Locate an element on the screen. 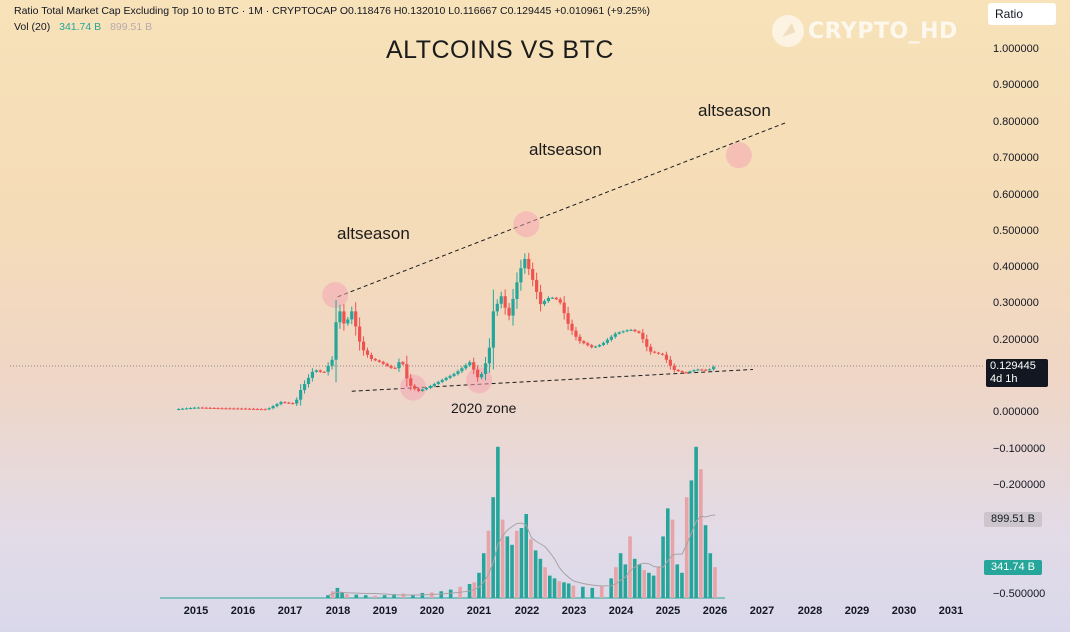 The width and height of the screenshot is (1070, 632). y-tick-label: 1.000000 is located at coordinates (1016, 49).